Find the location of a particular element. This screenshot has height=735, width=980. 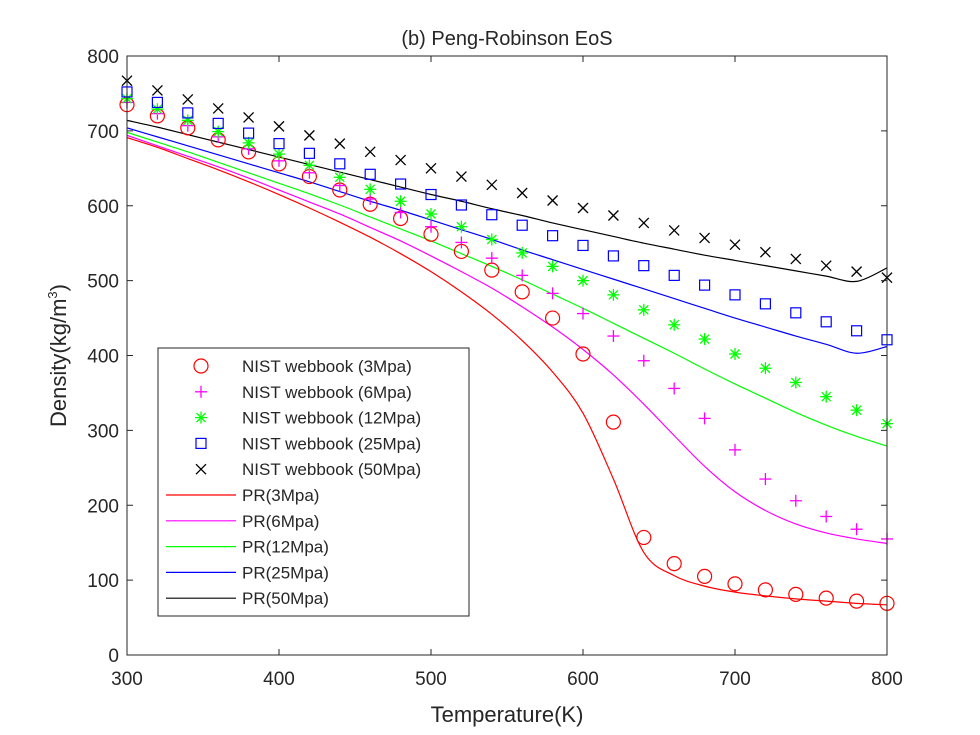

legend-label: PR(3Mpa) is located at coordinates (280, 495).